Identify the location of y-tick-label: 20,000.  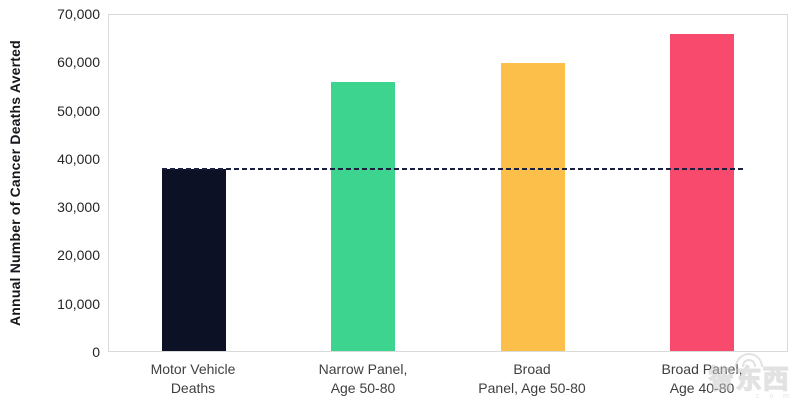
(78, 255).